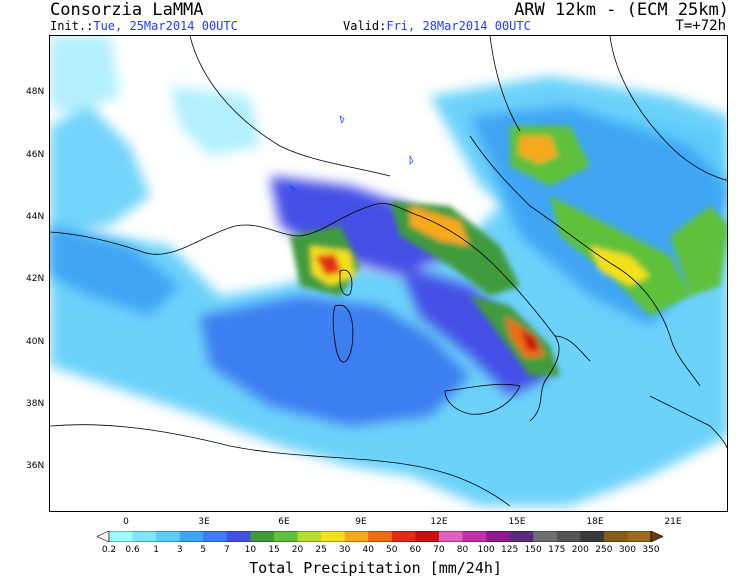  I want to click on colorbar-tick-label: 15, so click(274, 550).